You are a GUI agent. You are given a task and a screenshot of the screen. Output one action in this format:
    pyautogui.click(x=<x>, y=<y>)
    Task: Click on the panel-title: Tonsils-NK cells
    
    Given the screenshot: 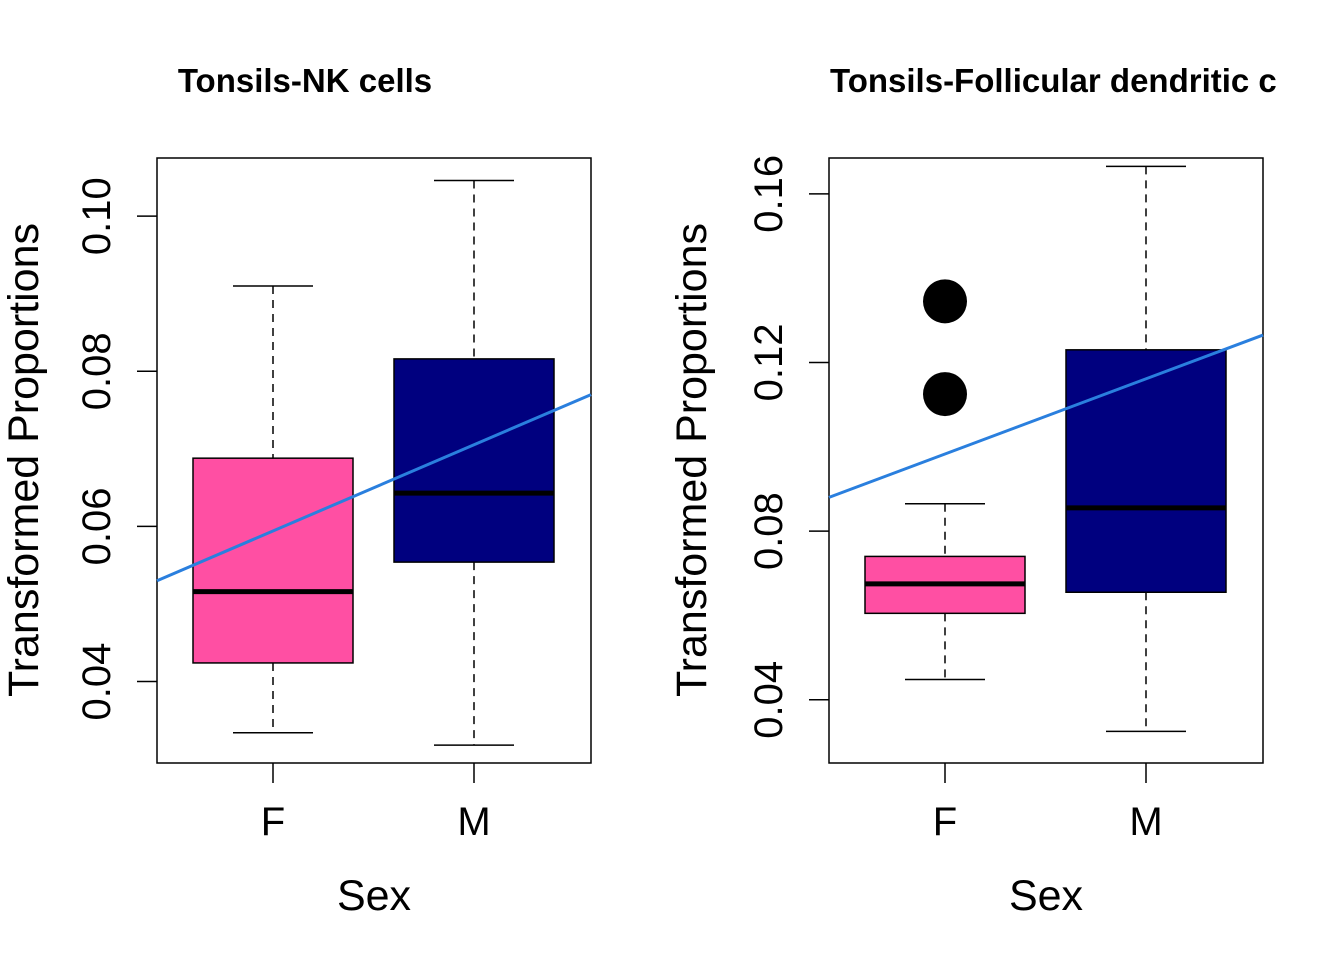 What is the action you would take?
    pyautogui.click(x=305, y=80)
    